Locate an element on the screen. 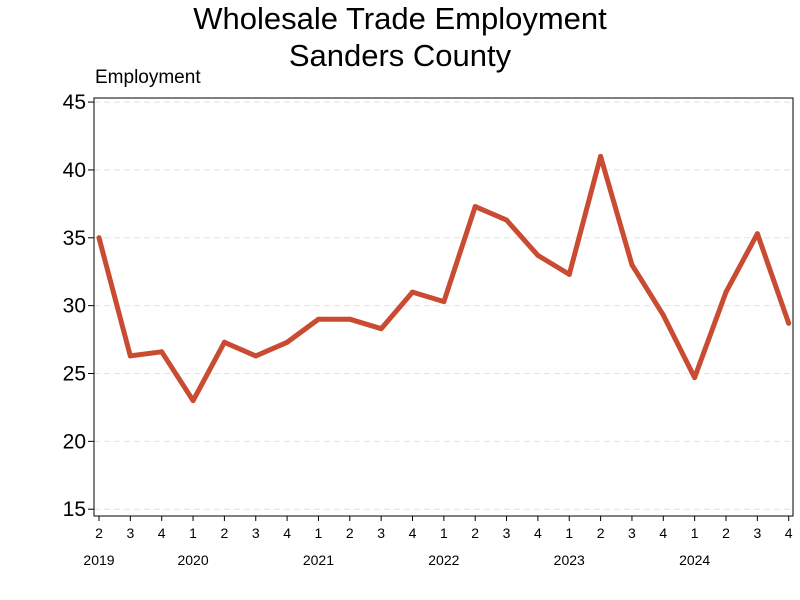 This screenshot has width=800, height=600. x-tick-label-year: 2024 is located at coordinates (694, 560).